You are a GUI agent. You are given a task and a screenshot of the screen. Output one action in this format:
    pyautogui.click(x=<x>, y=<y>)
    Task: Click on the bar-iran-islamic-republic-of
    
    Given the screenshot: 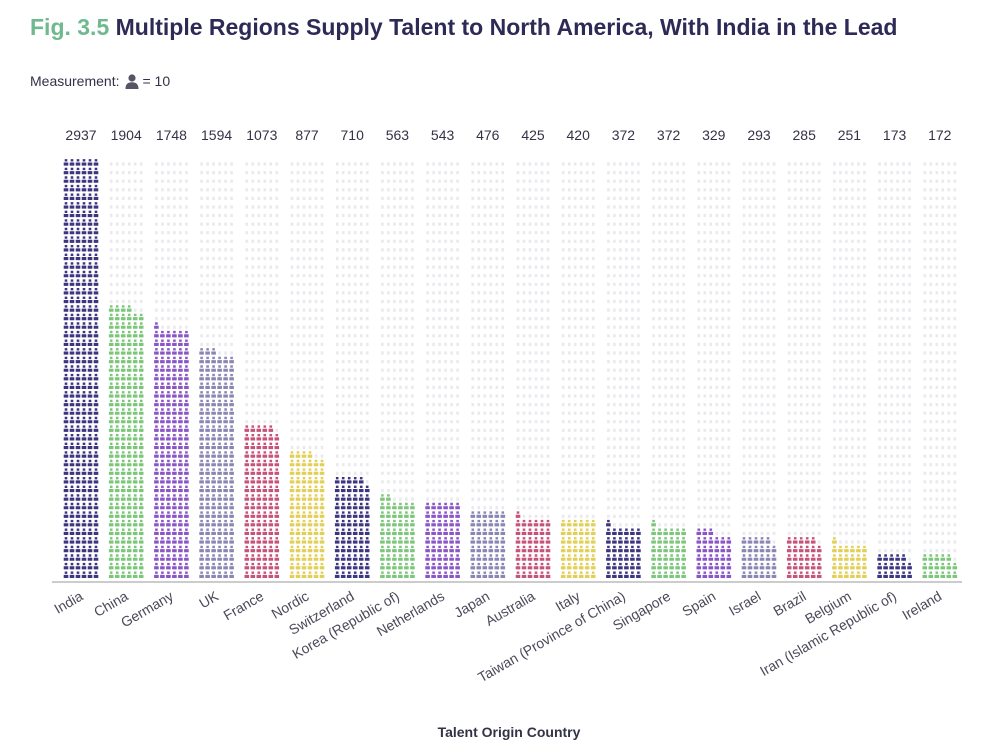 What is the action you would take?
    pyautogui.click(x=894, y=566)
    